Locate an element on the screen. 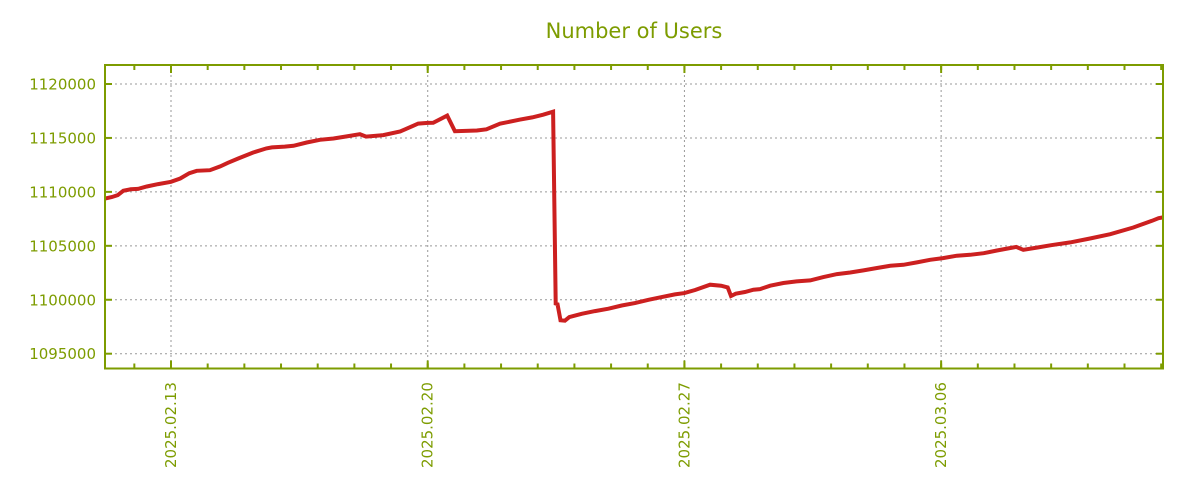  y-tick-label: 1095000 is located at coordinates (62, 354).